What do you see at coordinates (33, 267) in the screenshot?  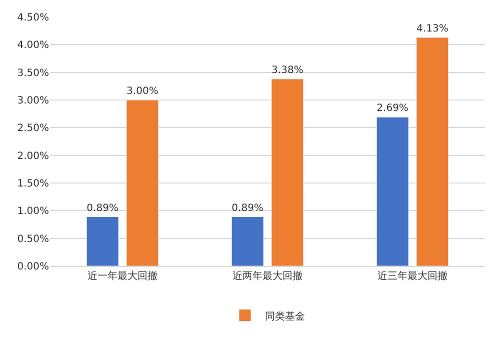 I see `y-tick-label: 0.00%` at bounding box center [33, 267].